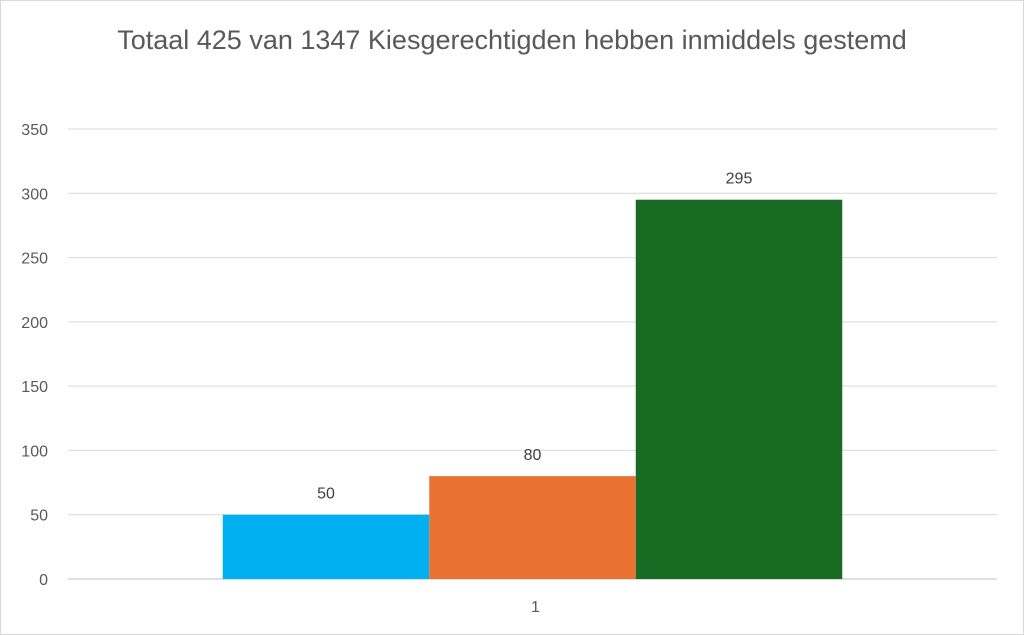 The image size is (1024, 635). I want to click on y-tick-label: 150, so click(34, 387).